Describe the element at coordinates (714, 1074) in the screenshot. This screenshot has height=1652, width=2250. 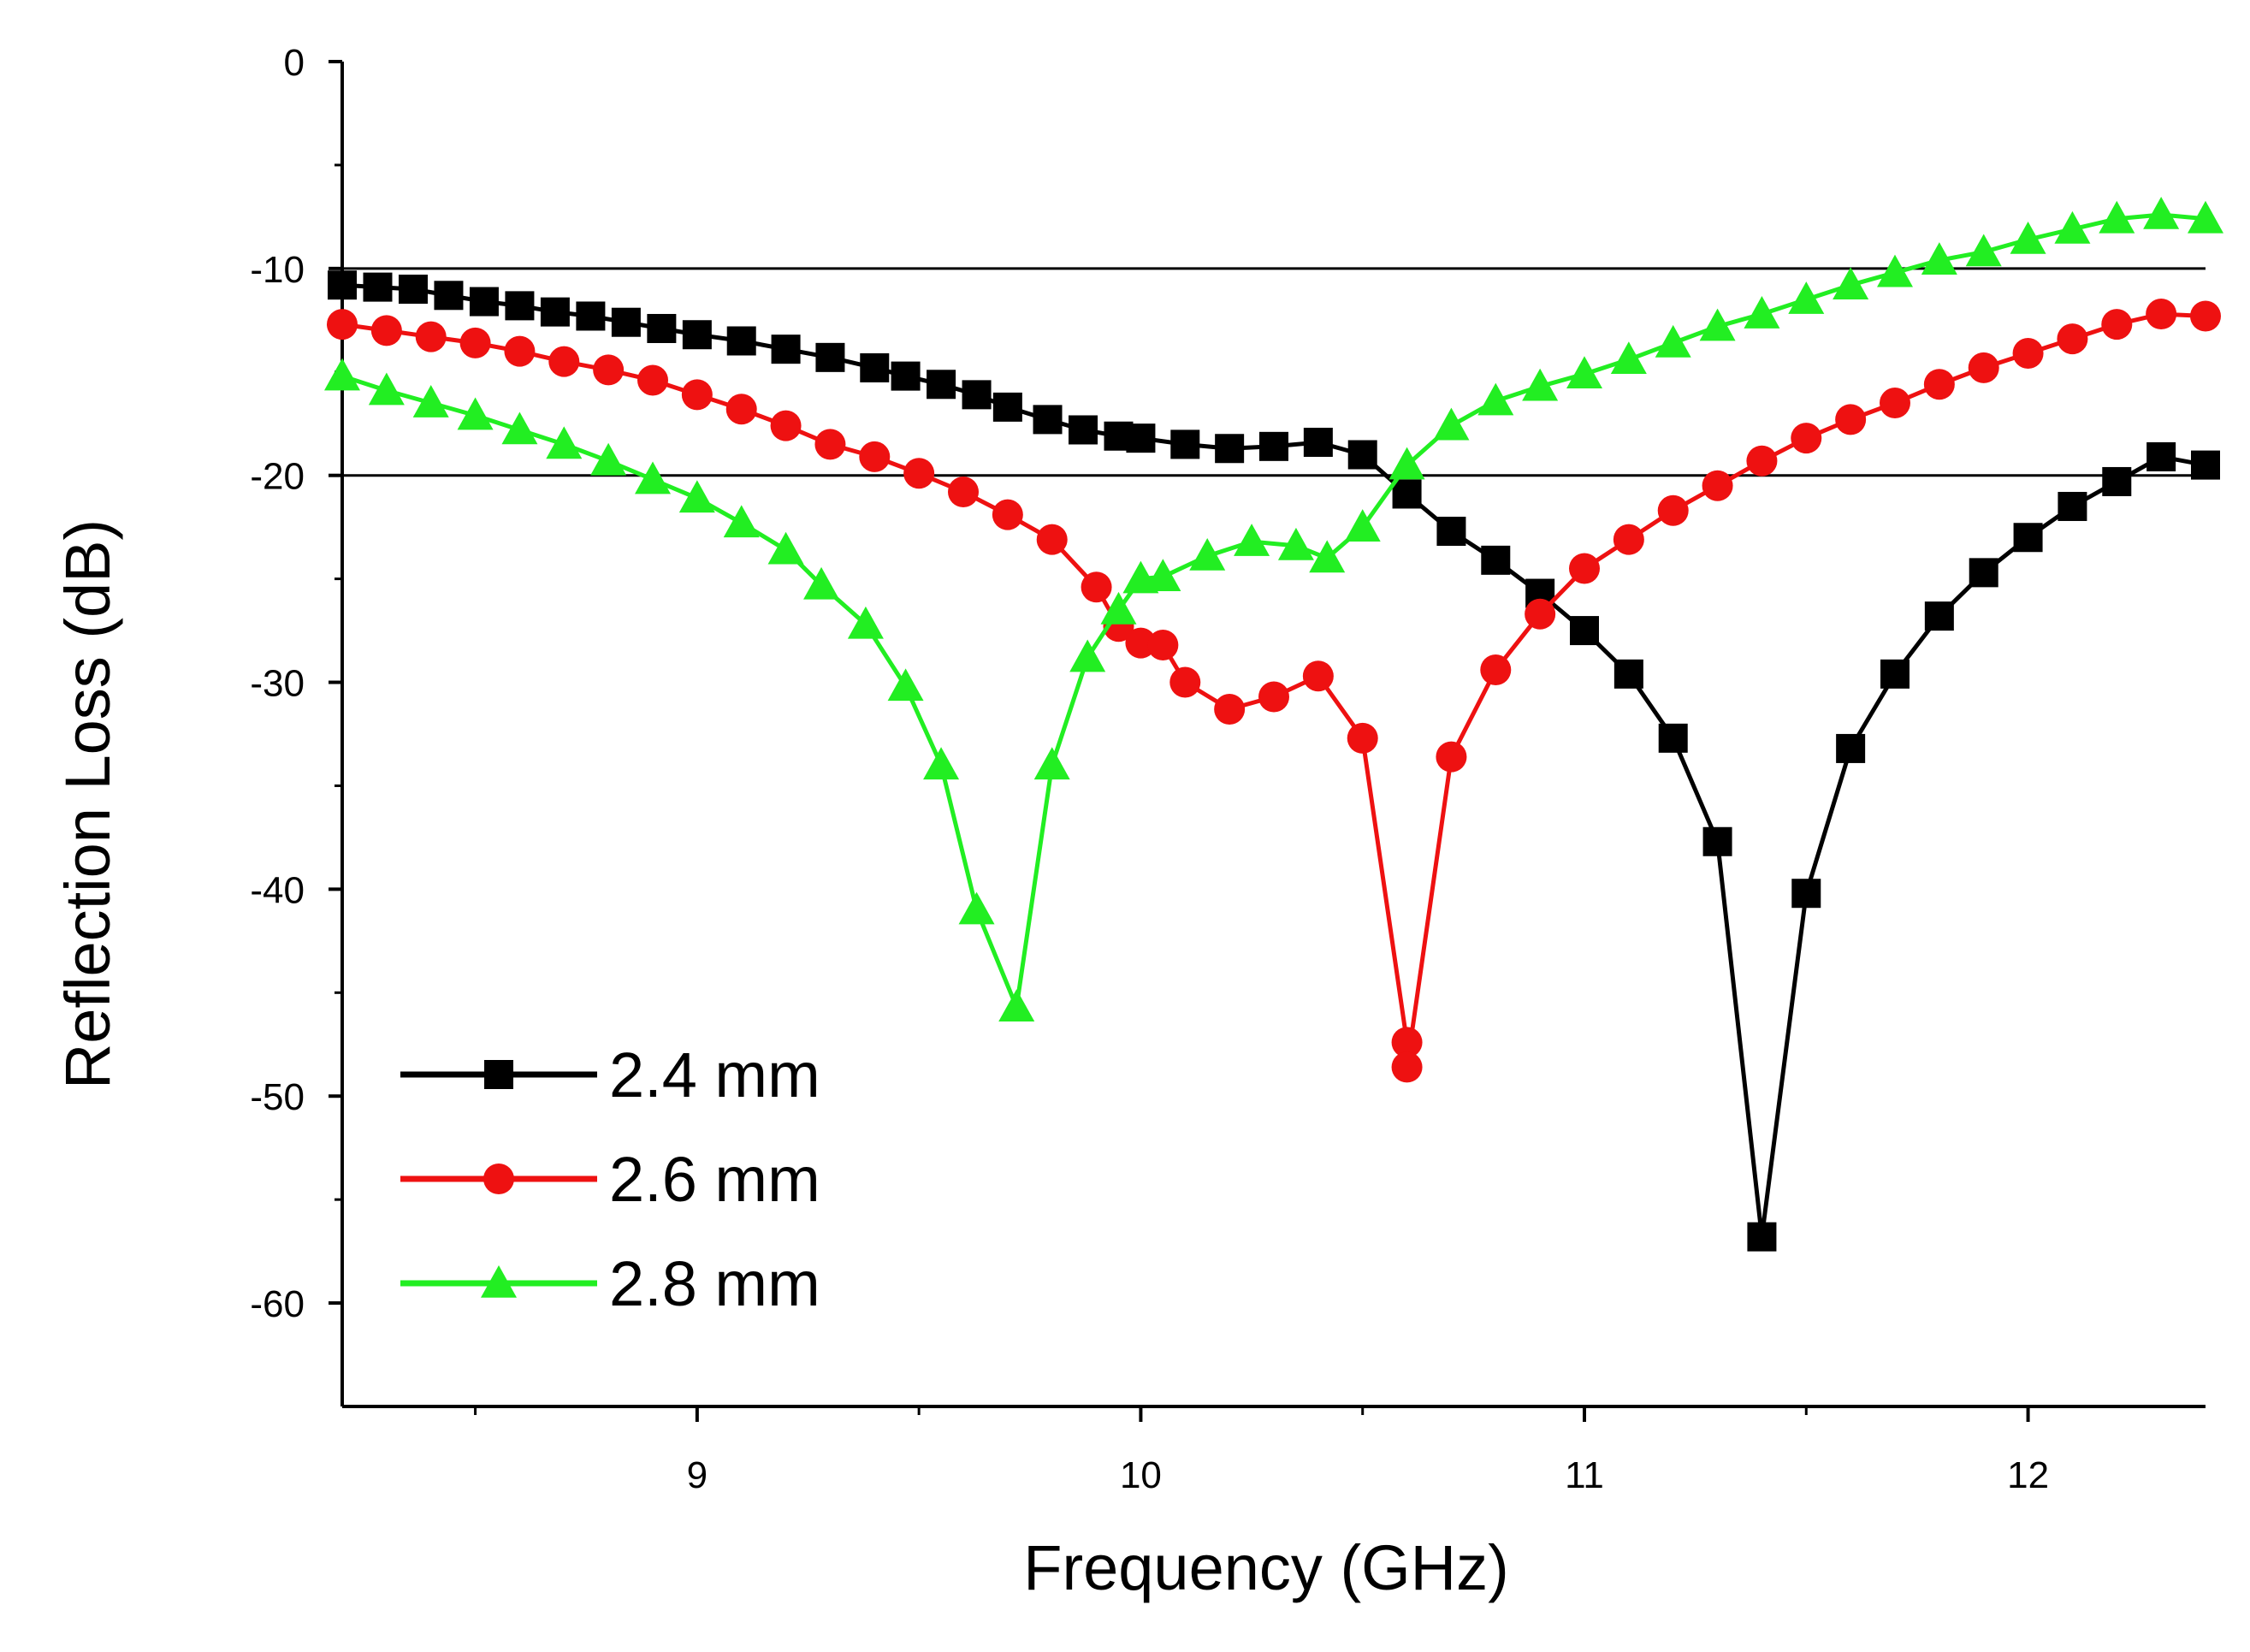
I see `legend-label-2_4-mm: 2.4 mm` at that location.